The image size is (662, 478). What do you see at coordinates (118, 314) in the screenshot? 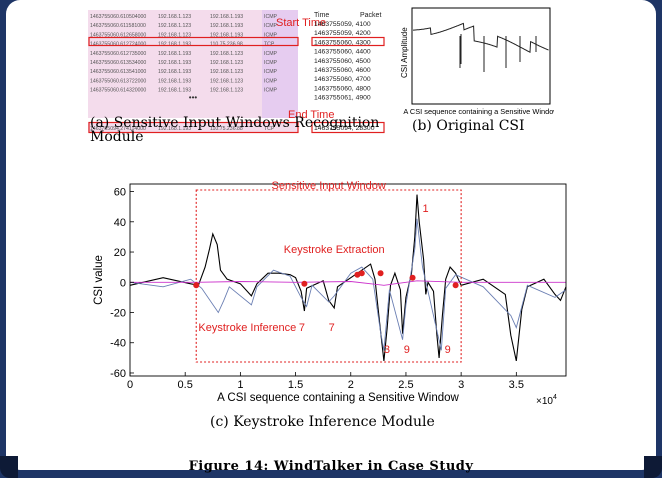
I see `y-tick-label: -20` at bounding box center [118, 314].